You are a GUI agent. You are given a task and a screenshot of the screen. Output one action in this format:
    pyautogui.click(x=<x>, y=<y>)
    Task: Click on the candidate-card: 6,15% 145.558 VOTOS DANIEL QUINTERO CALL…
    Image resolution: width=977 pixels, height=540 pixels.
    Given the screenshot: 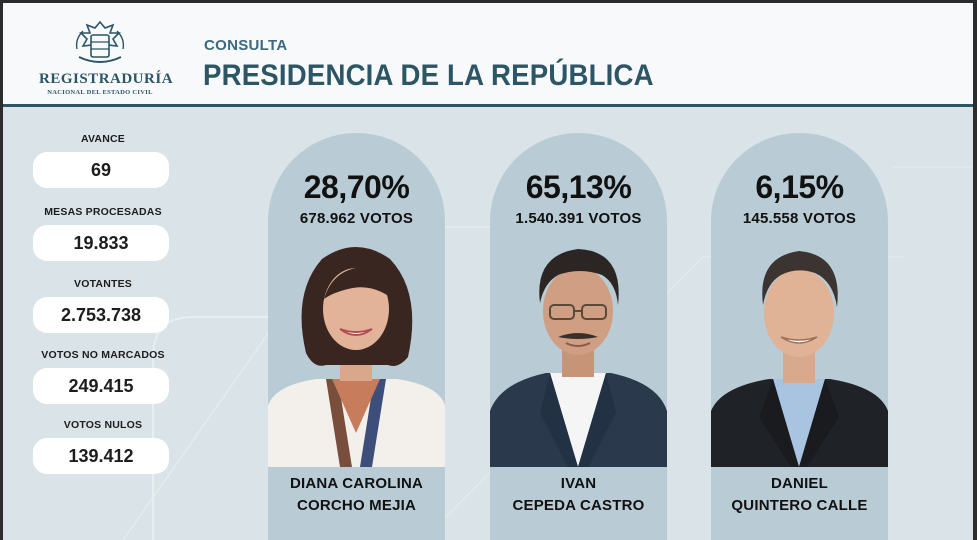 What is the action you would take?
    pyautogui.click(x=799, y=336)
    